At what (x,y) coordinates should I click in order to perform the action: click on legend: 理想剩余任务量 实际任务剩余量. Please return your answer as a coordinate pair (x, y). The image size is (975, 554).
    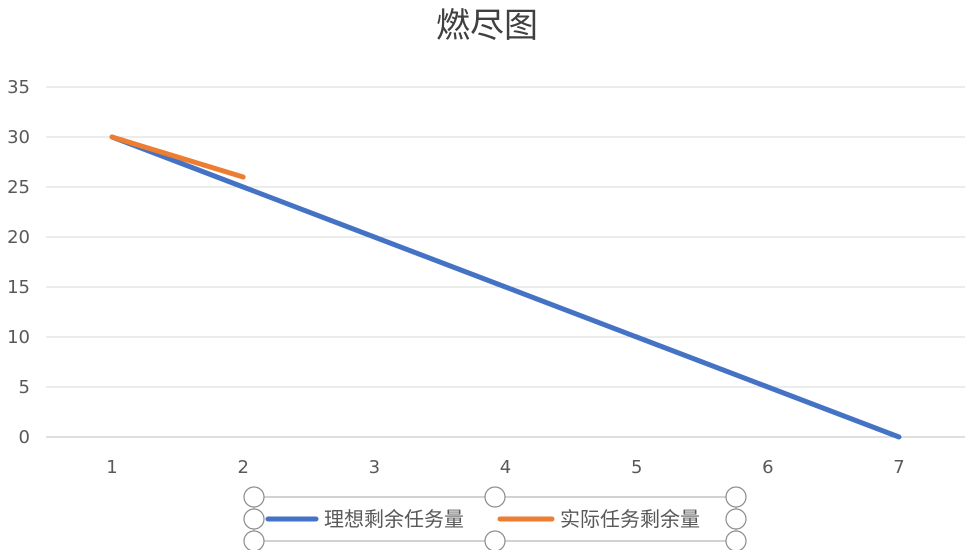
    Looking at the image, I should click on (495, 519).